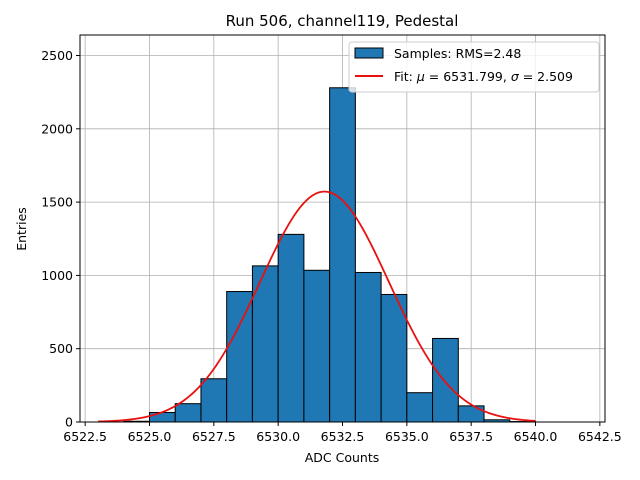 The height and width of the screenshot is (480, 640). Describe the element at coordinates (61, 348) in the screenshot. I see `y-tick-label: 500` at that location.